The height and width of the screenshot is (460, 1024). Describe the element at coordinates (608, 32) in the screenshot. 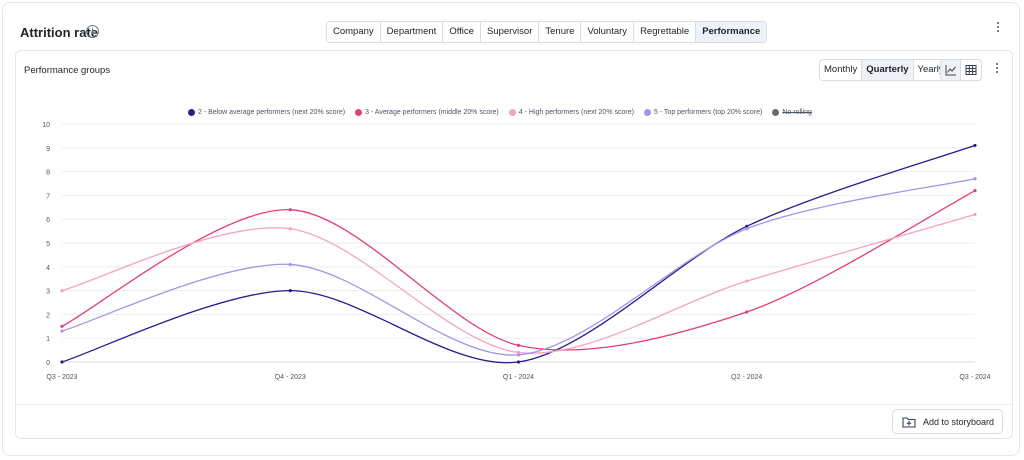

I see `tab-voluntary: Voluntary` at that location.